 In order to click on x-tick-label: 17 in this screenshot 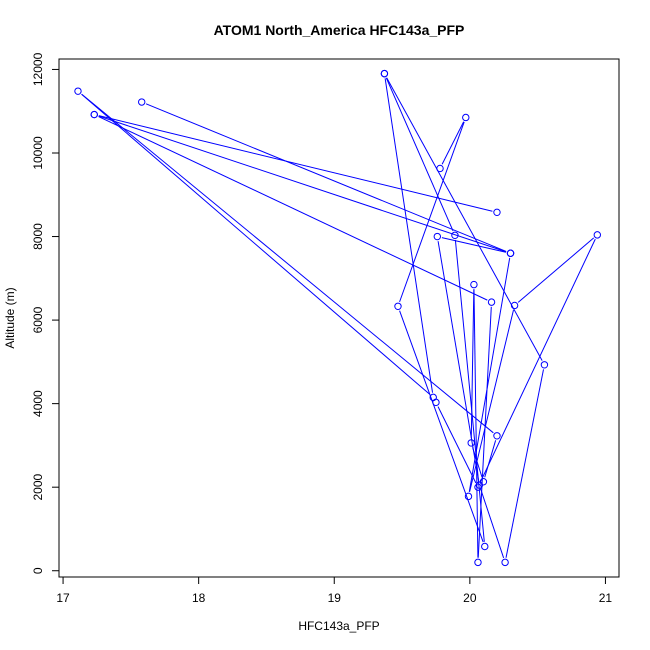, I will do `click(63, 598)`.